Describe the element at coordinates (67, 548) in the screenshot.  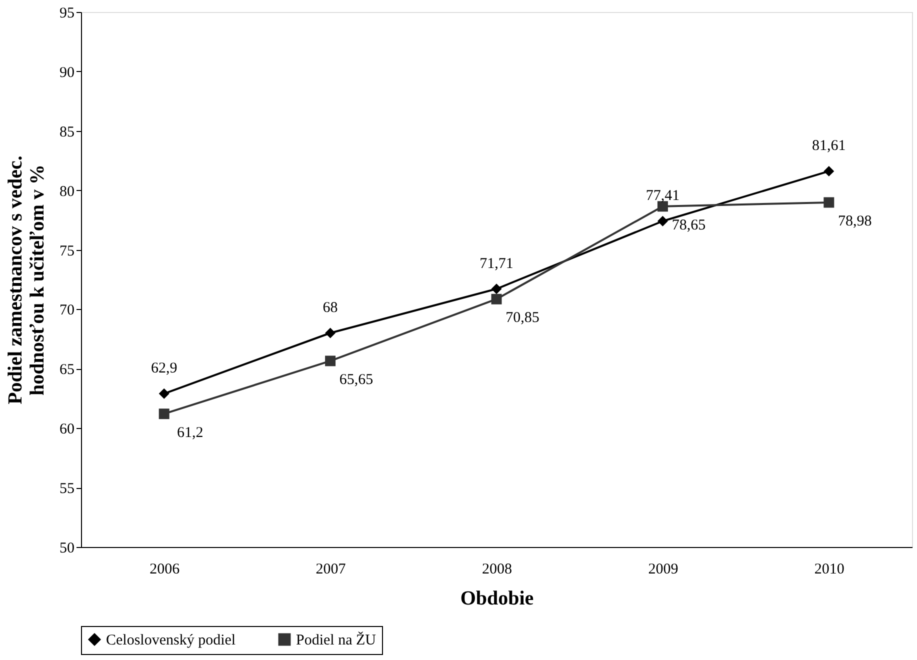
I see `y-tick-label: 50` at that location.